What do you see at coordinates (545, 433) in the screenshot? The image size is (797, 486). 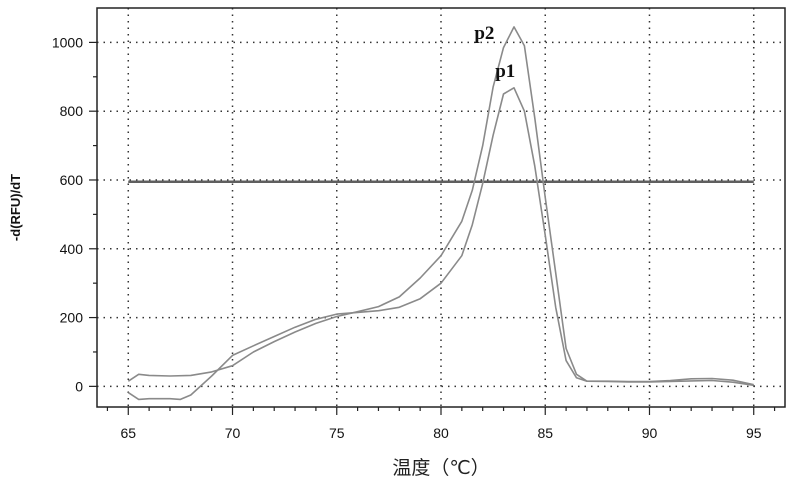 I see `x-tick-label-85: 85` at bounding box center [545, 433].